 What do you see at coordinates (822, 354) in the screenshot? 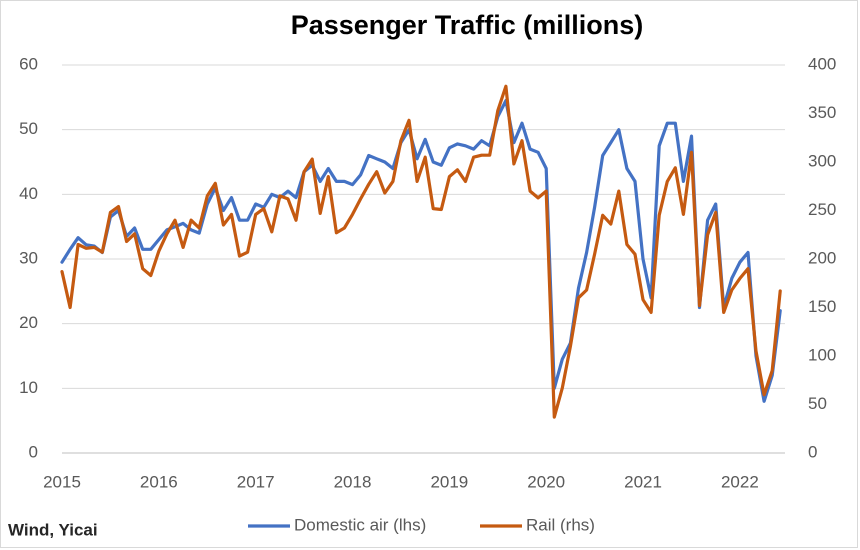
I see `y2-tick-label: 100` at bounding box center [822, 354].